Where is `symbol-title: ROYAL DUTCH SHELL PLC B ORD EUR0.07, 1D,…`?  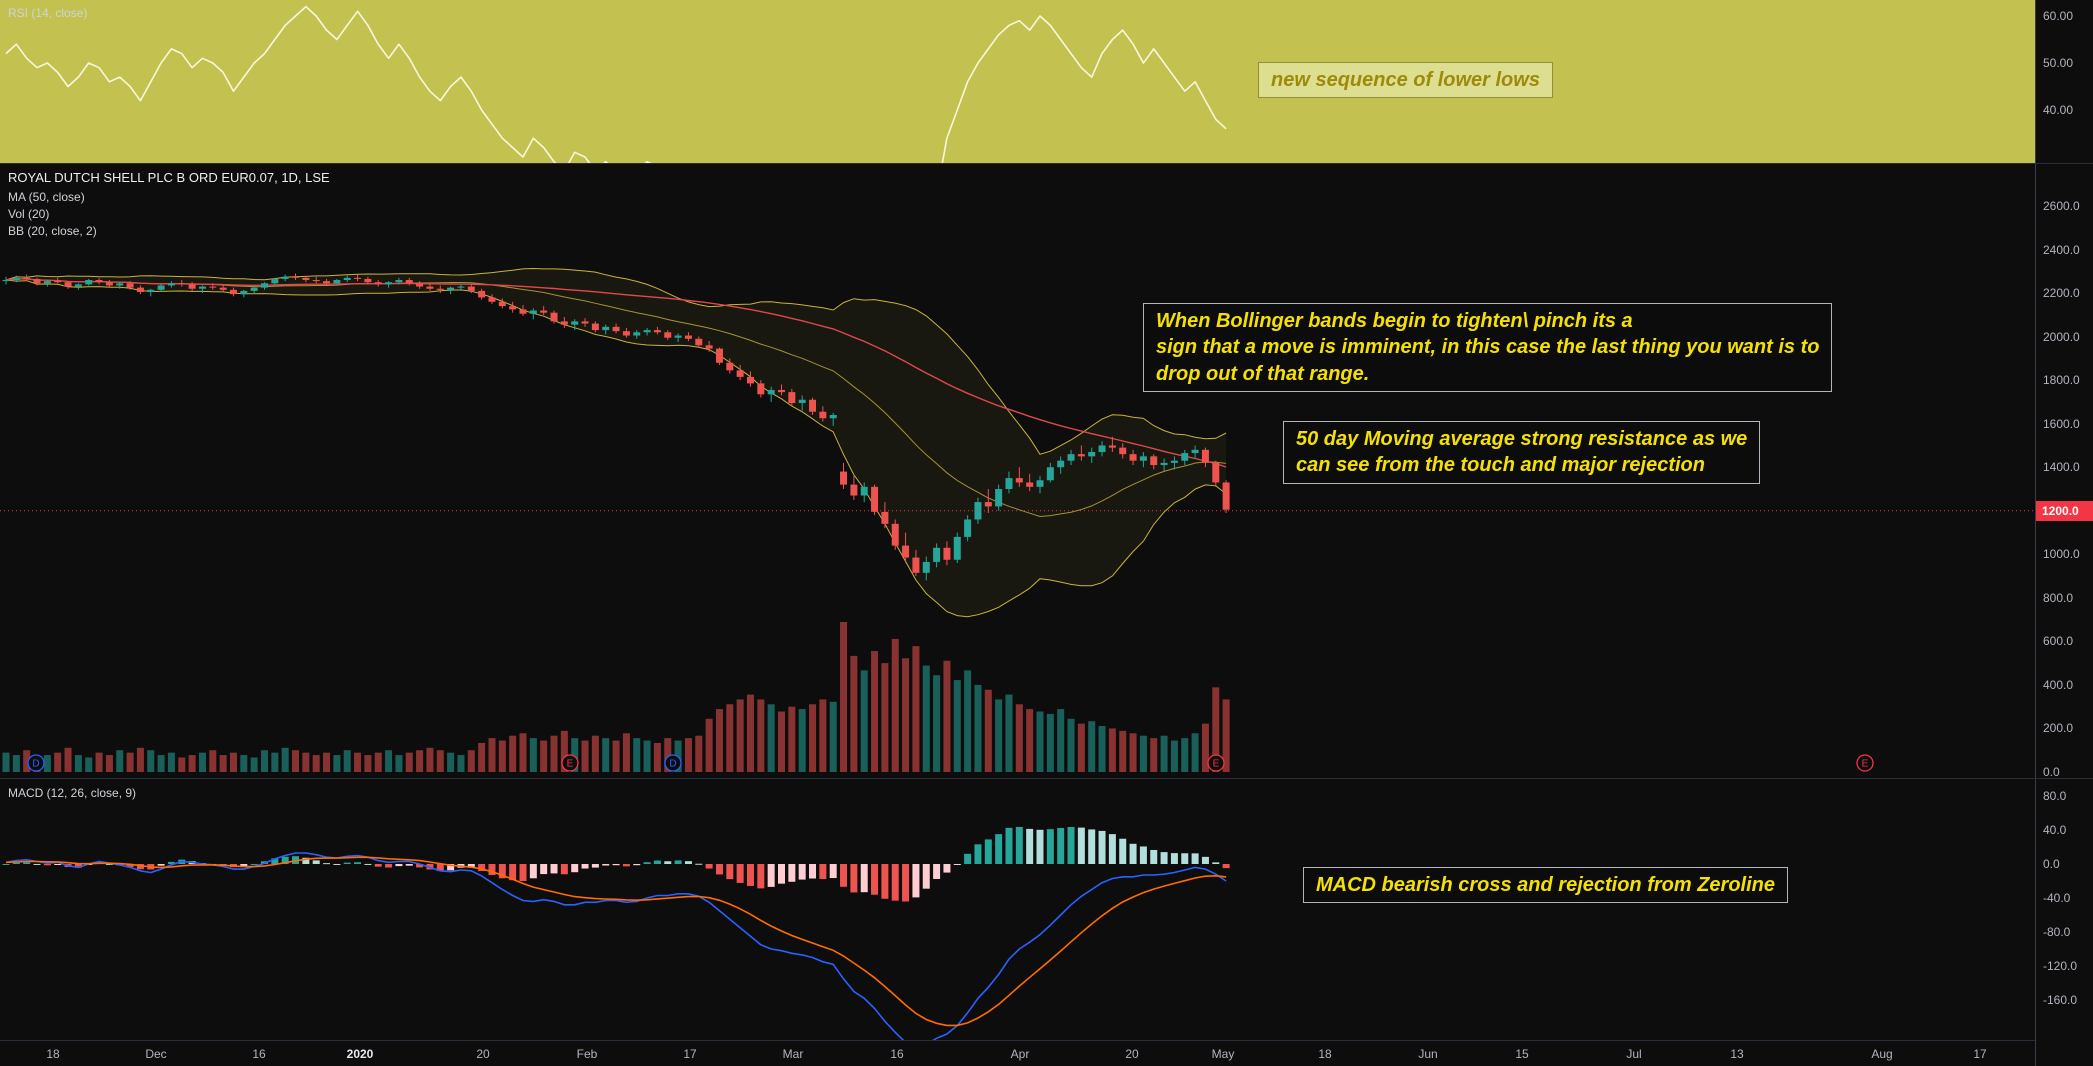
symbol-title: ROYAL DUTCH SHELL PLC B ORD EUR0.07, 1D,… is located at coordinates (169, 177).